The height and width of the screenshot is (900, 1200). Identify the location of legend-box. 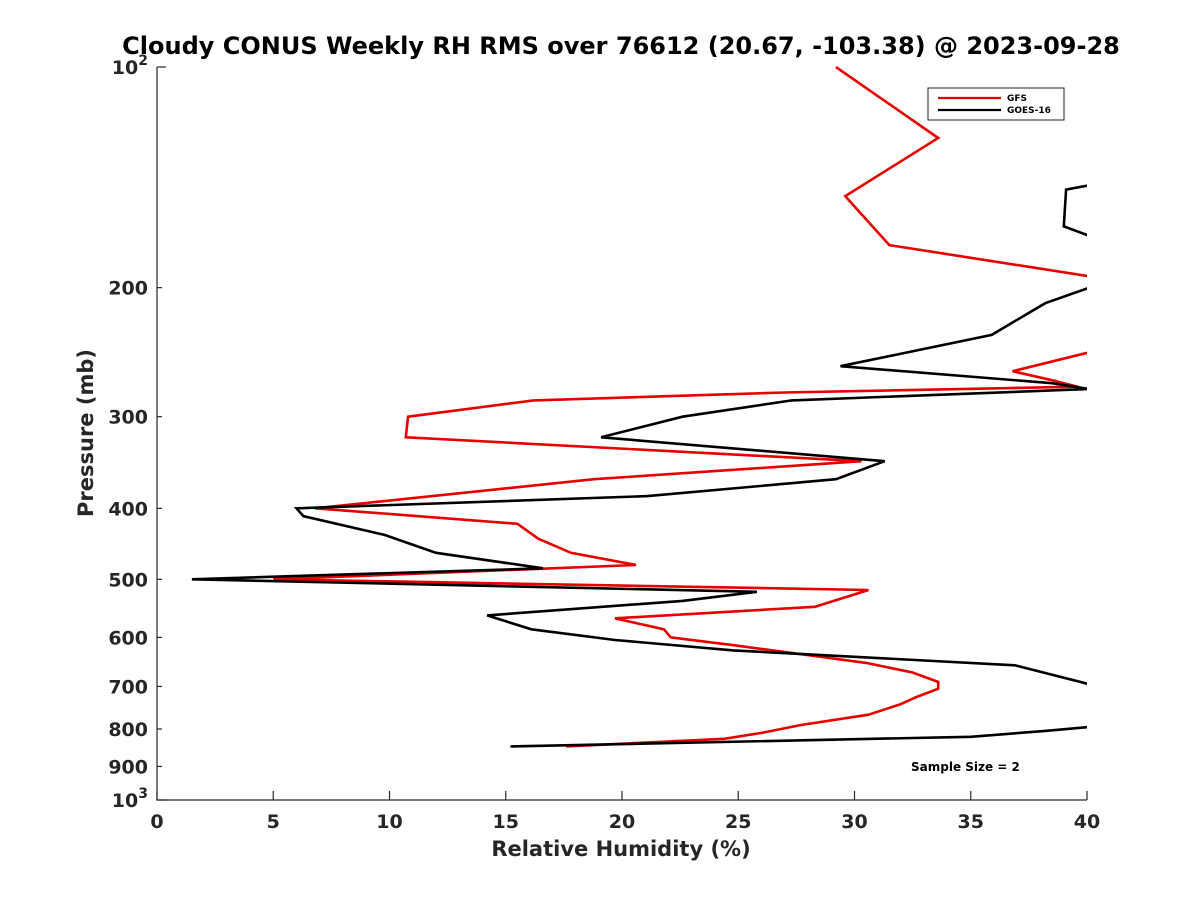
(996, 104).